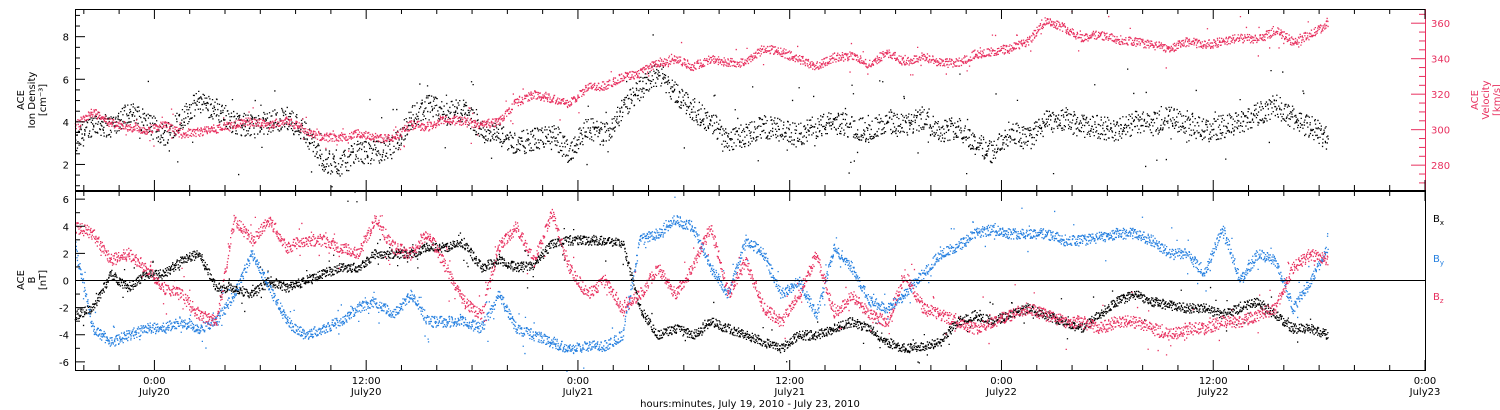 The width and height of the screenshot is (1500, 410). Describe the element at coordinates (1440, 60) in the screenshot. I see `velocity-tick-label: 340` at that location.